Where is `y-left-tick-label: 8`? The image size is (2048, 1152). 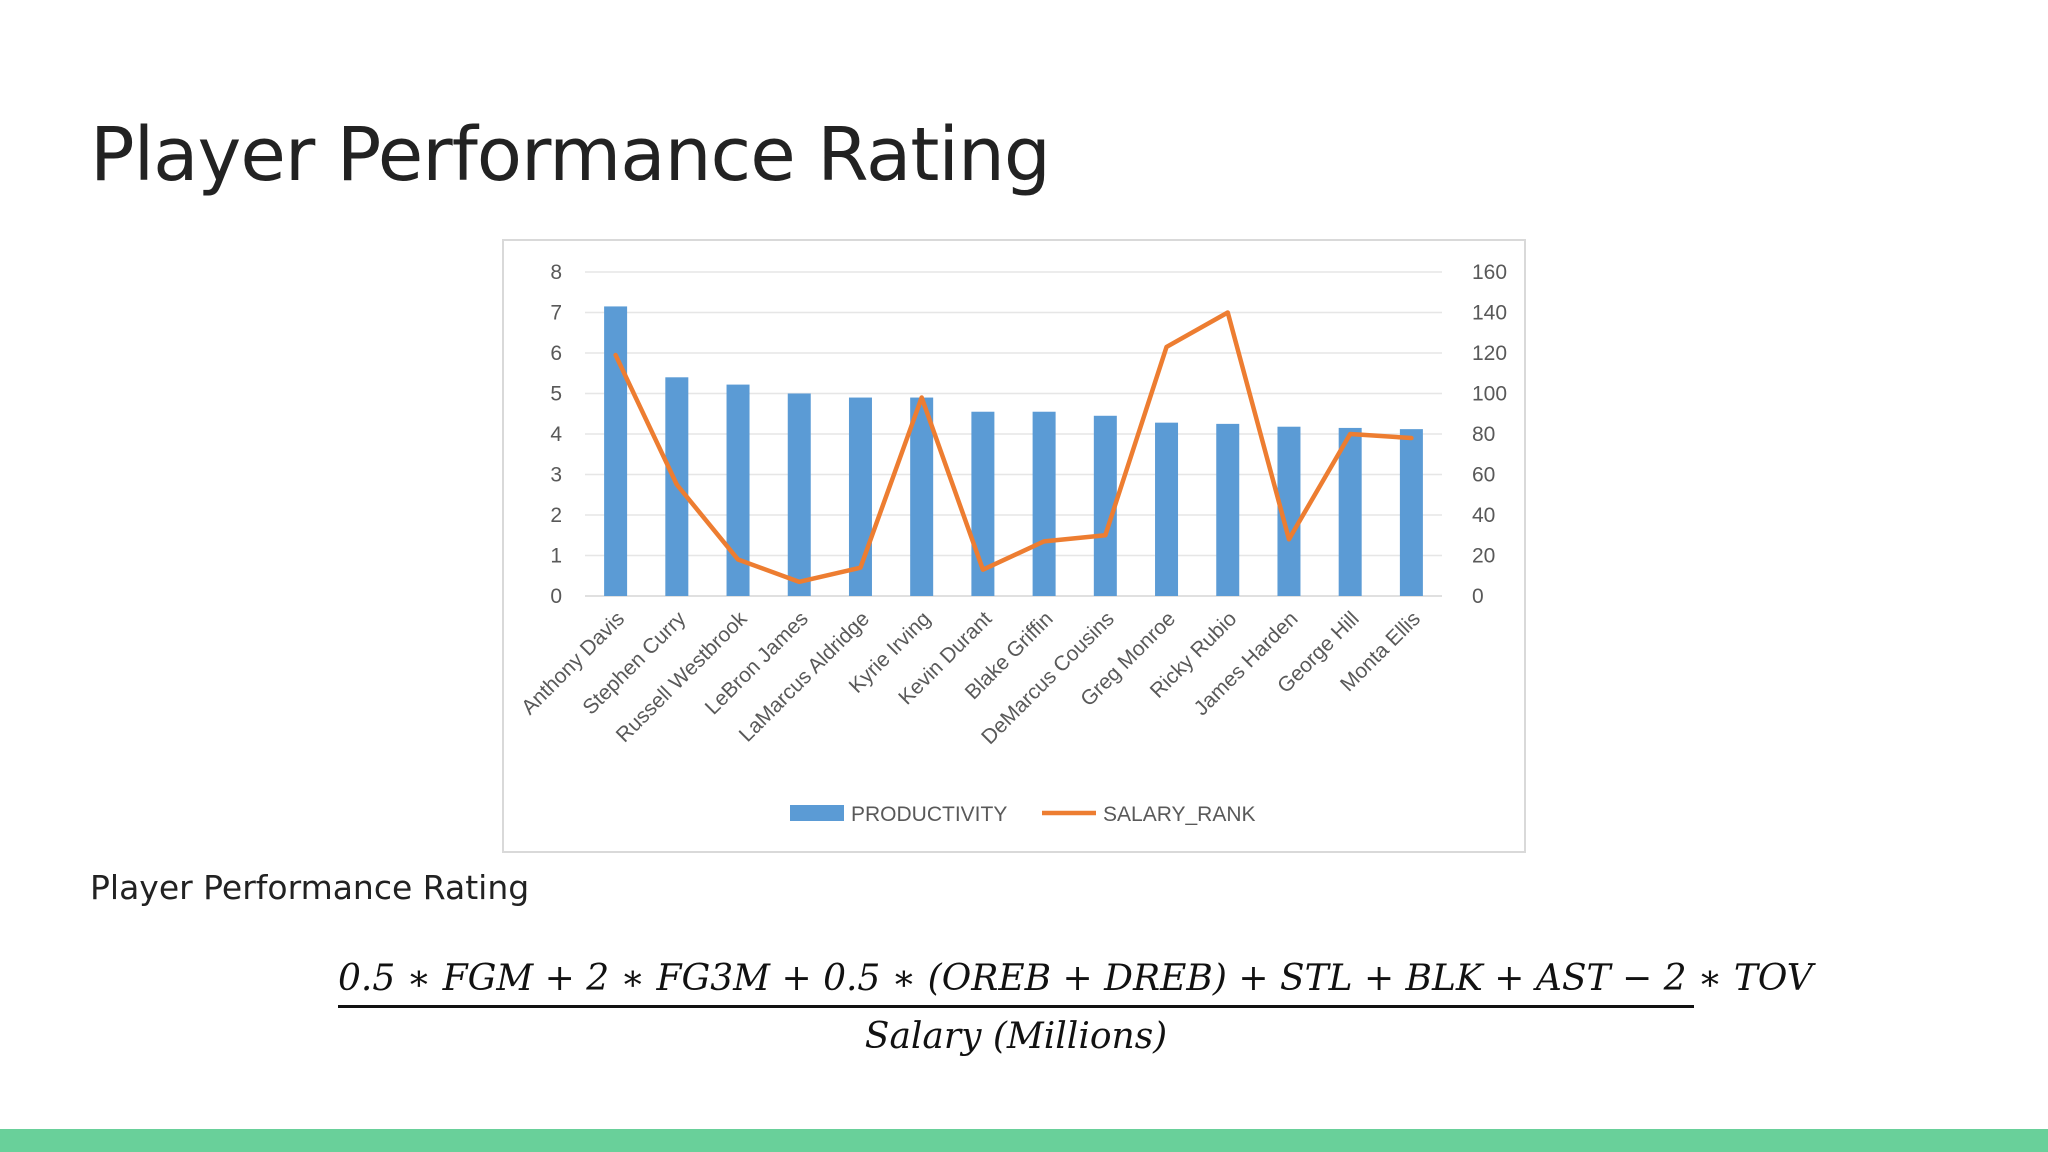
y-left-tick-label: 8 is located at coordinates (556, 272).